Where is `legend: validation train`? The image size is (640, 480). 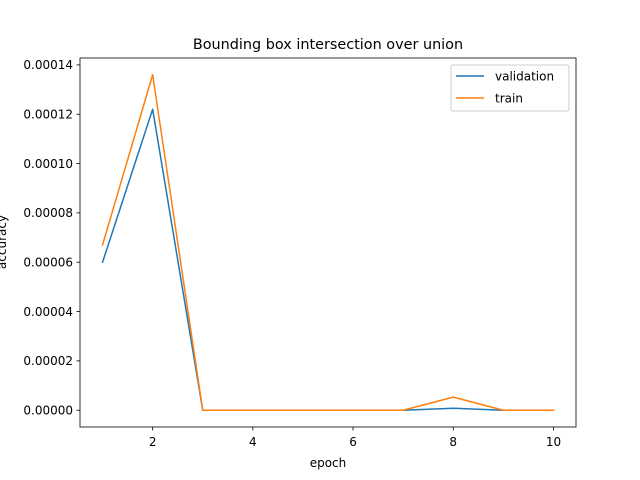 legend: validation train is located at coordinates (510, 88).